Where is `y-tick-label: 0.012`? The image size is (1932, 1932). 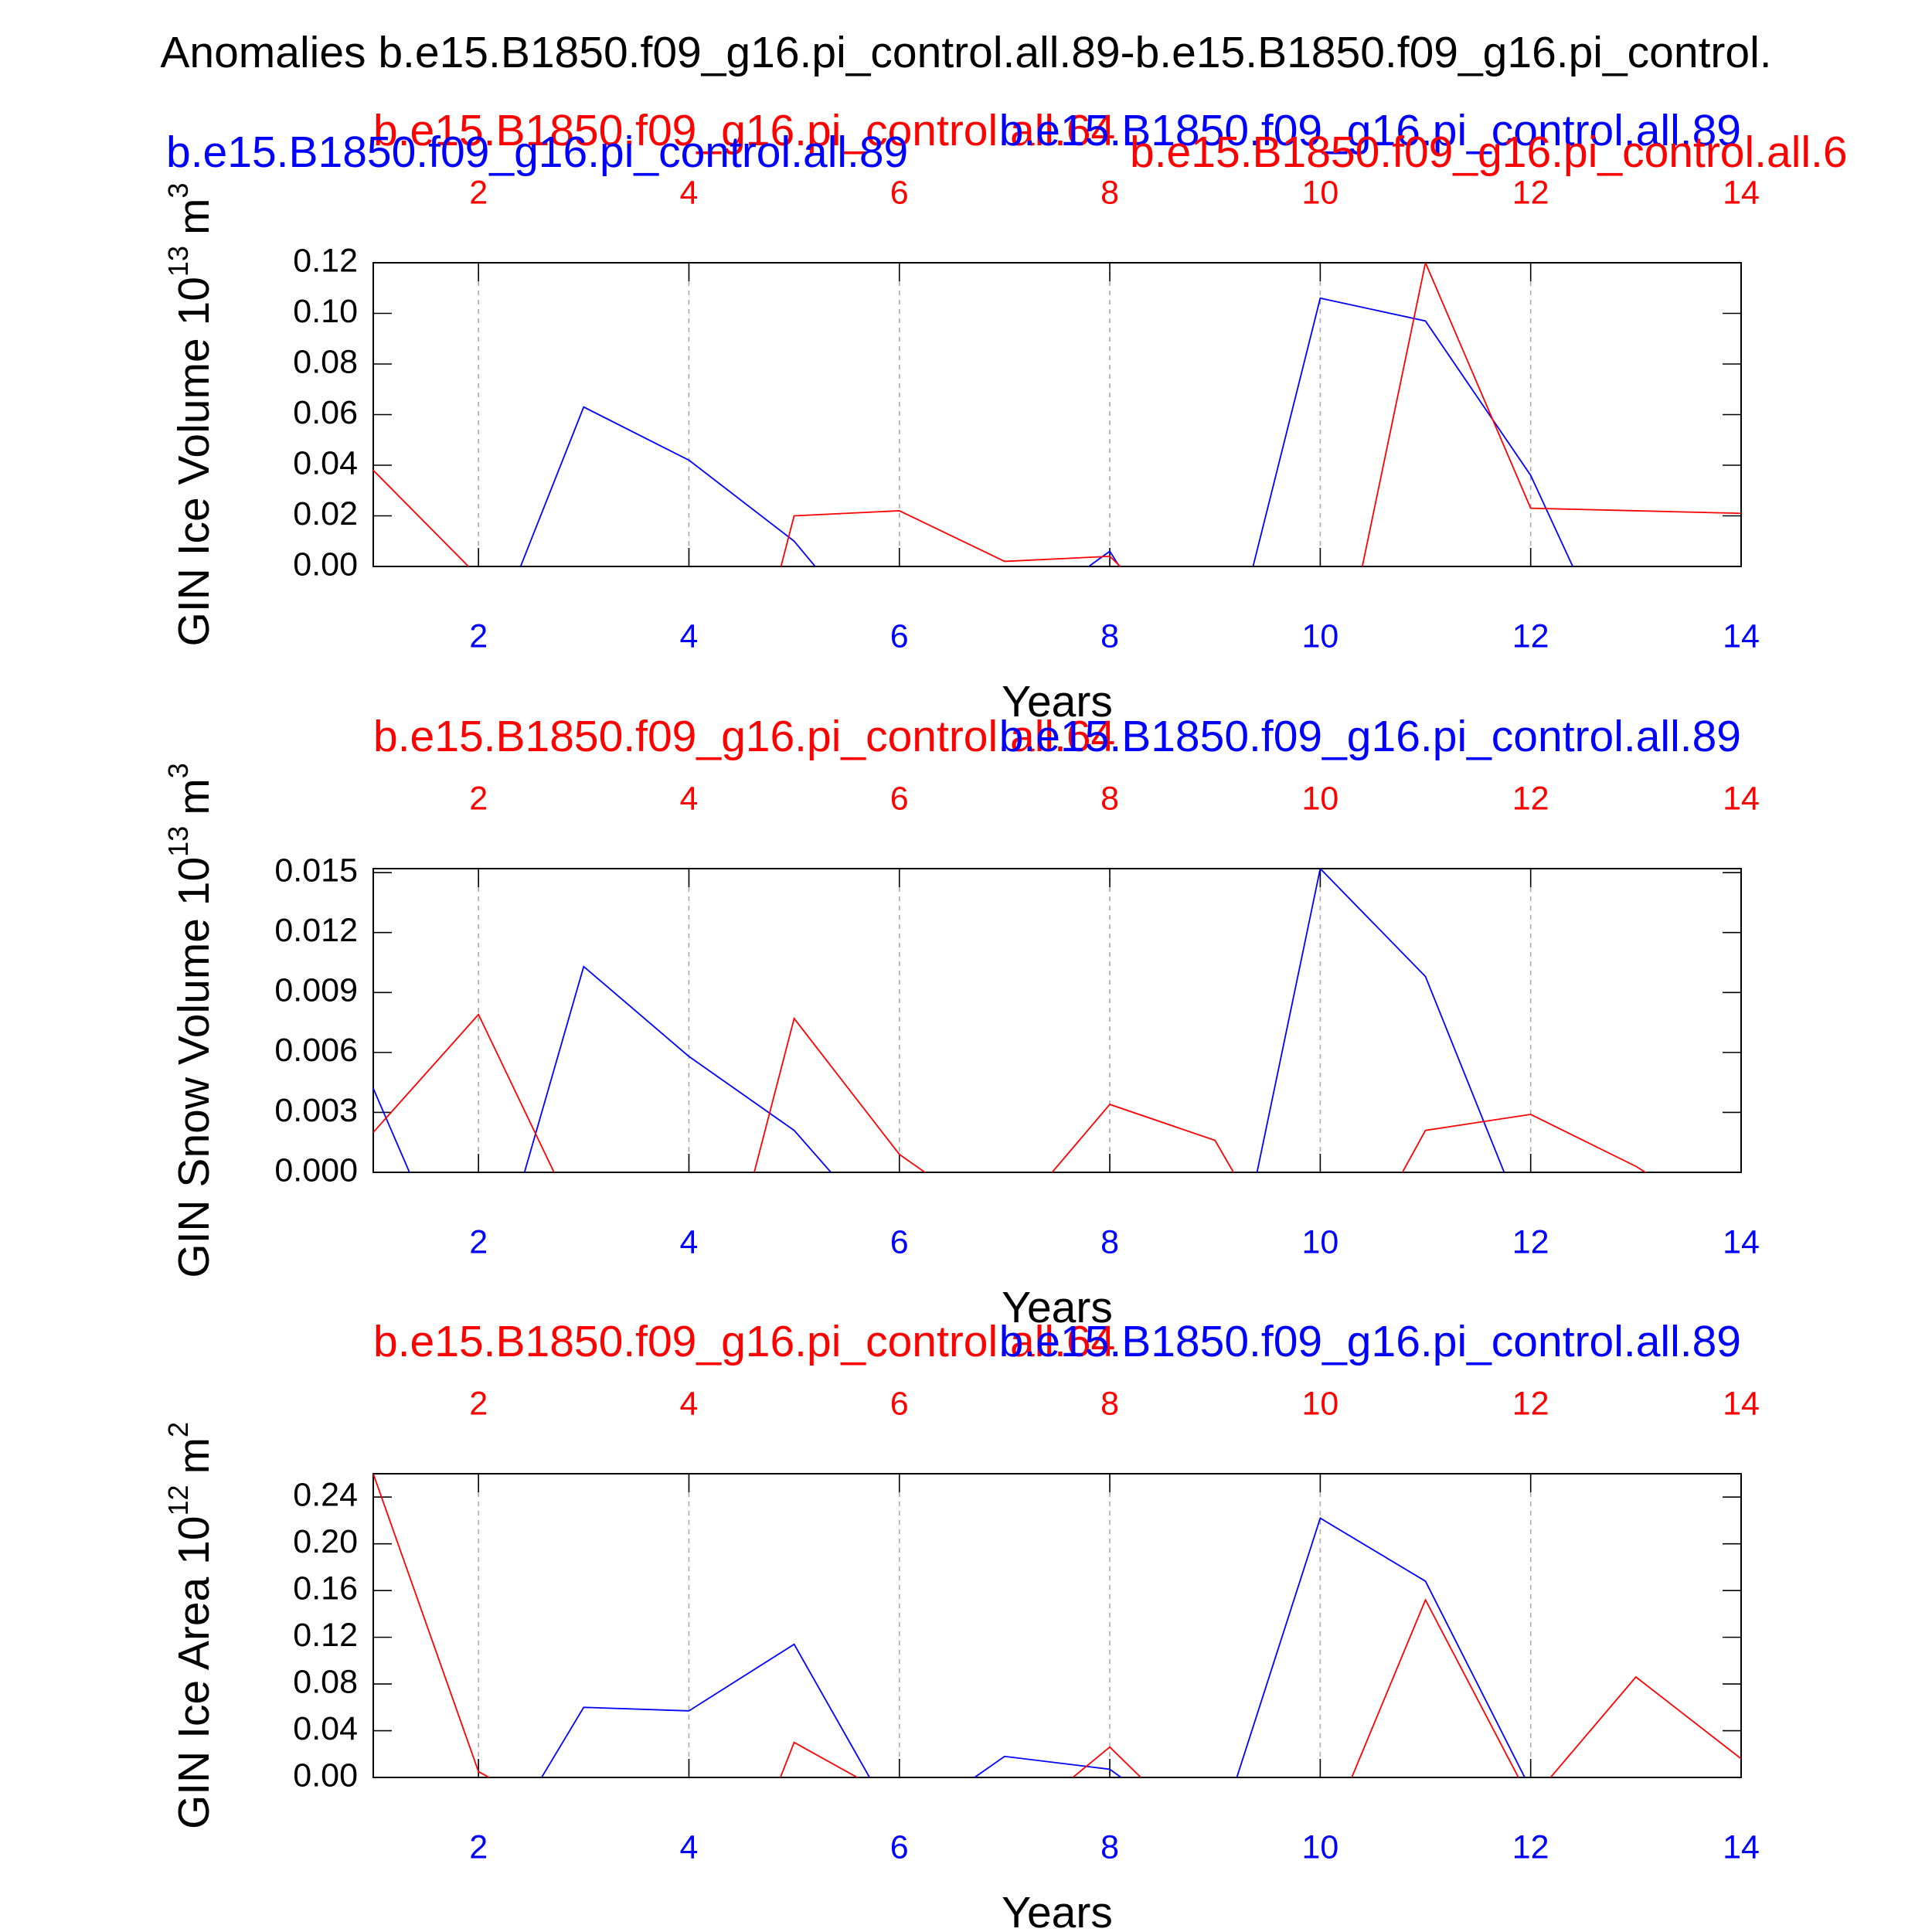 y-tick-label: 0.012 is located at coordinates (316, 930).